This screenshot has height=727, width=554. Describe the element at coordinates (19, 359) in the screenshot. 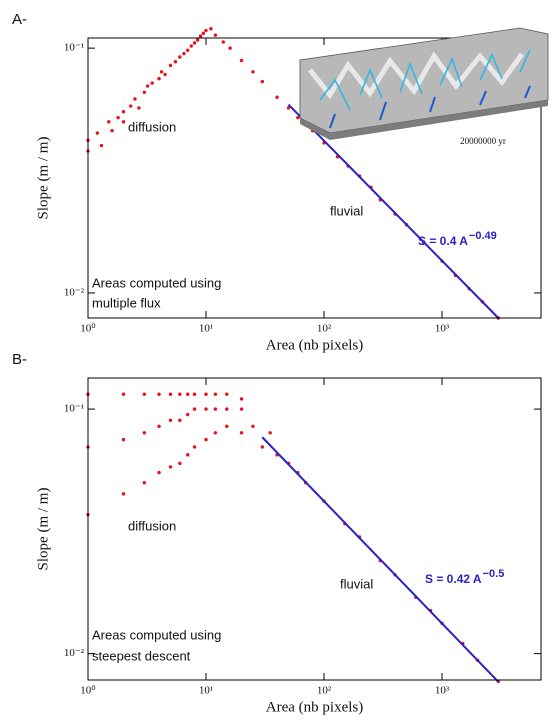

I see `panel-label: B-` at that location.